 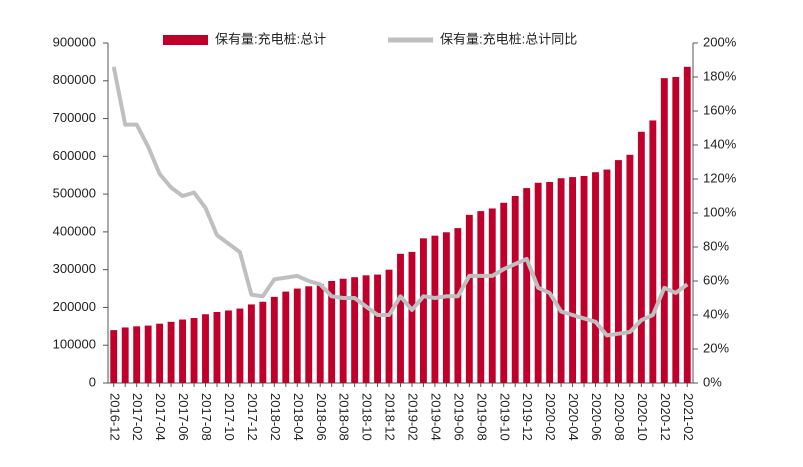 I want to click on y-tick-label: 200000, so click(x=74, y=306).